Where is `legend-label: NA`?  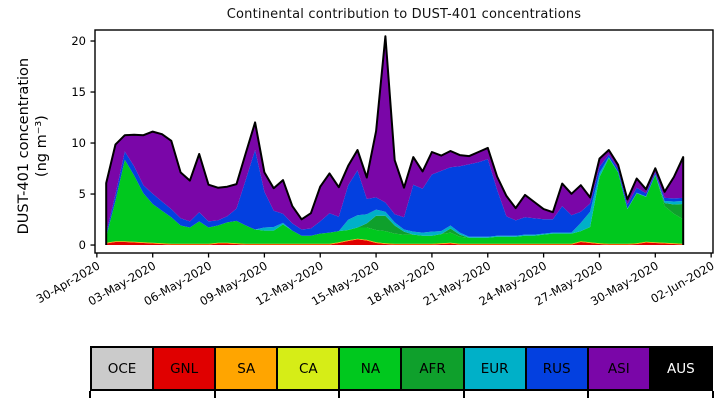 legend-label: NA is located at coordinates (370, 368).